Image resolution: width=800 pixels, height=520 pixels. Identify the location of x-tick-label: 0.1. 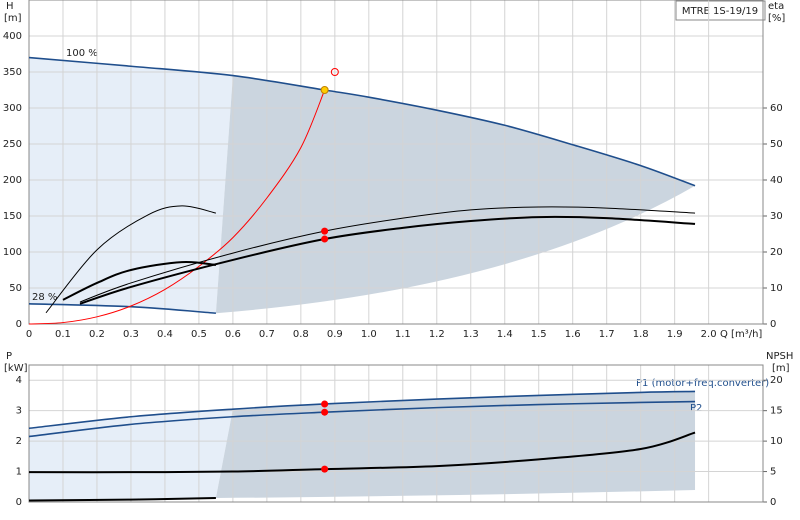
(63, 334).